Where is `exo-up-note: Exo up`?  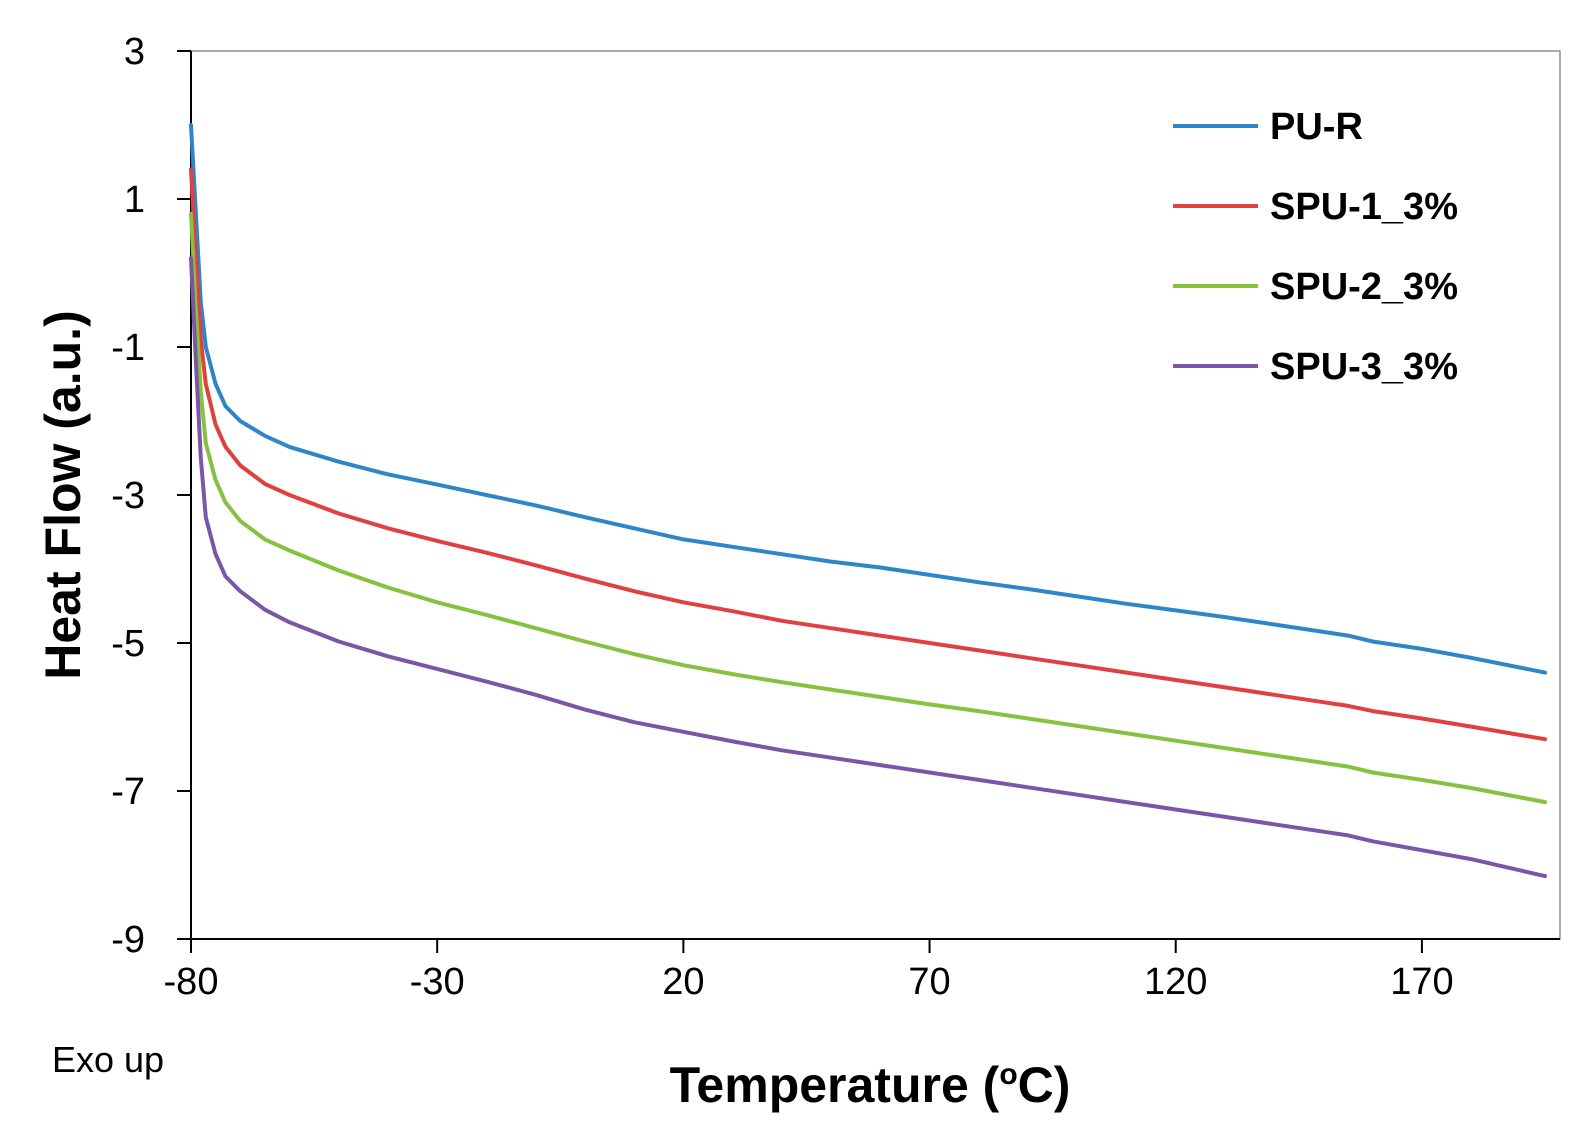 exo-up-note: Exo up is located at coordinates (108, 1059).